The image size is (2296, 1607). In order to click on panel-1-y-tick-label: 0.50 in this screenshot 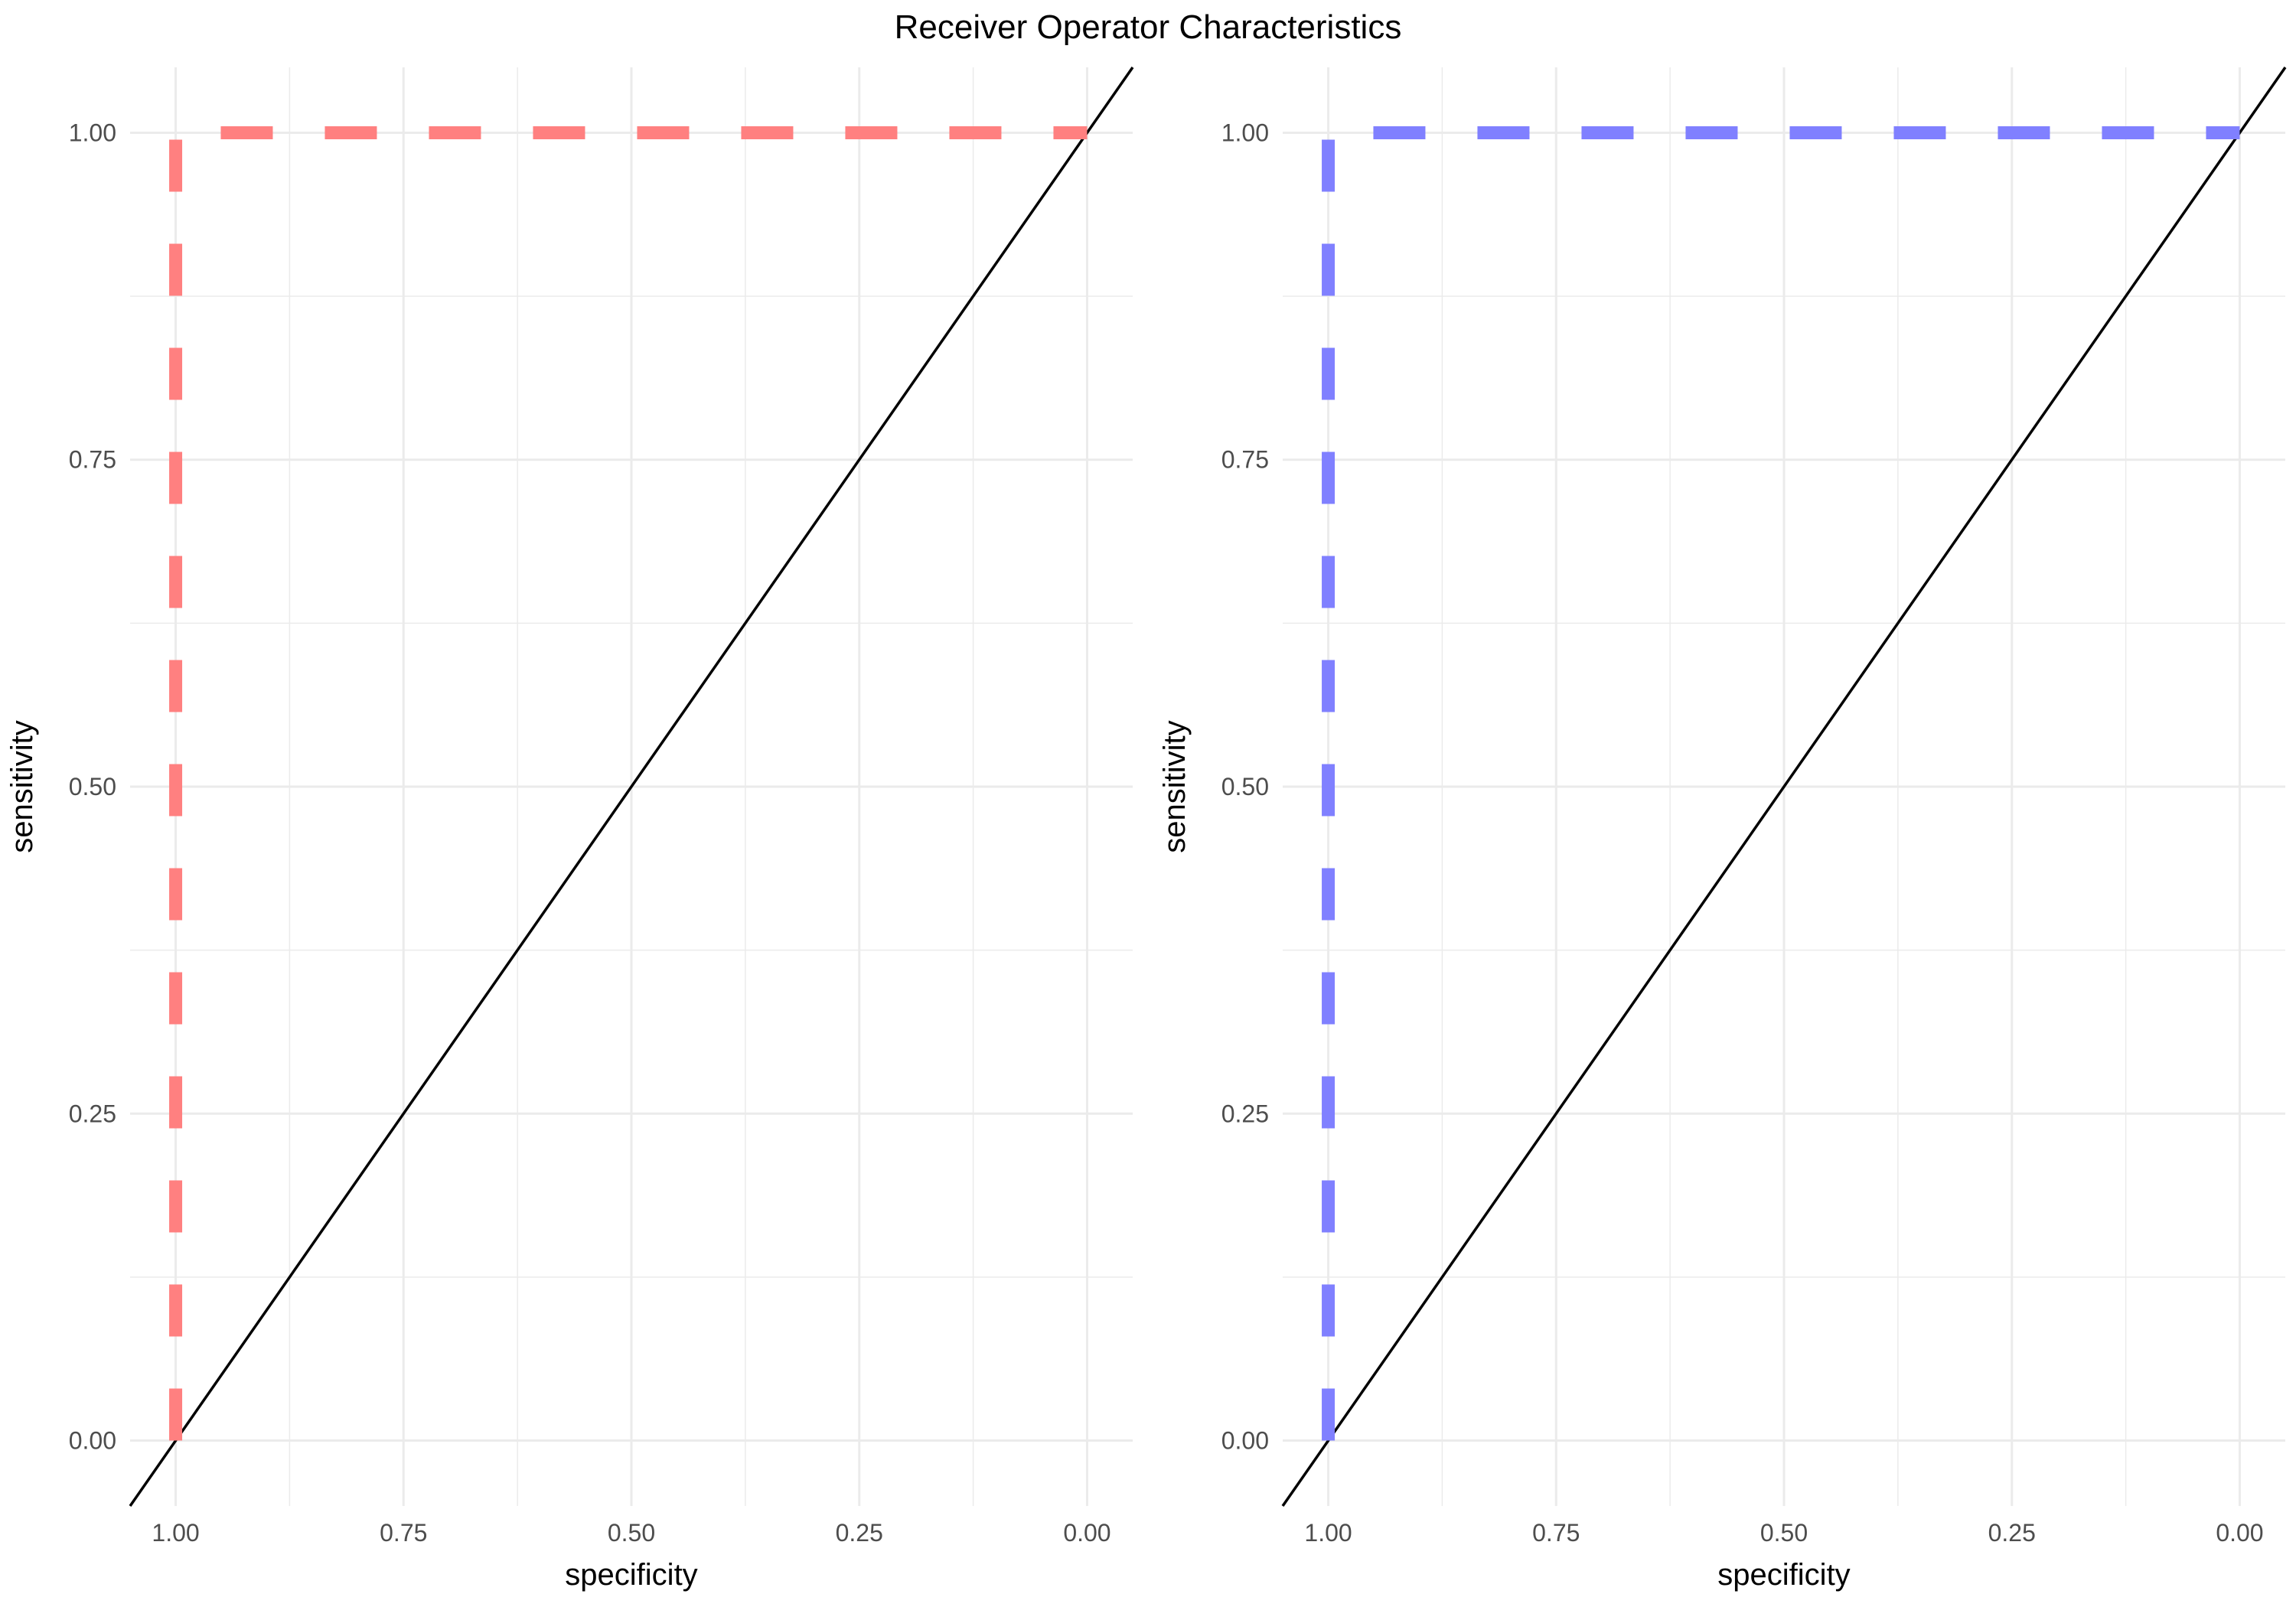, I will do `click(92, 787)`.